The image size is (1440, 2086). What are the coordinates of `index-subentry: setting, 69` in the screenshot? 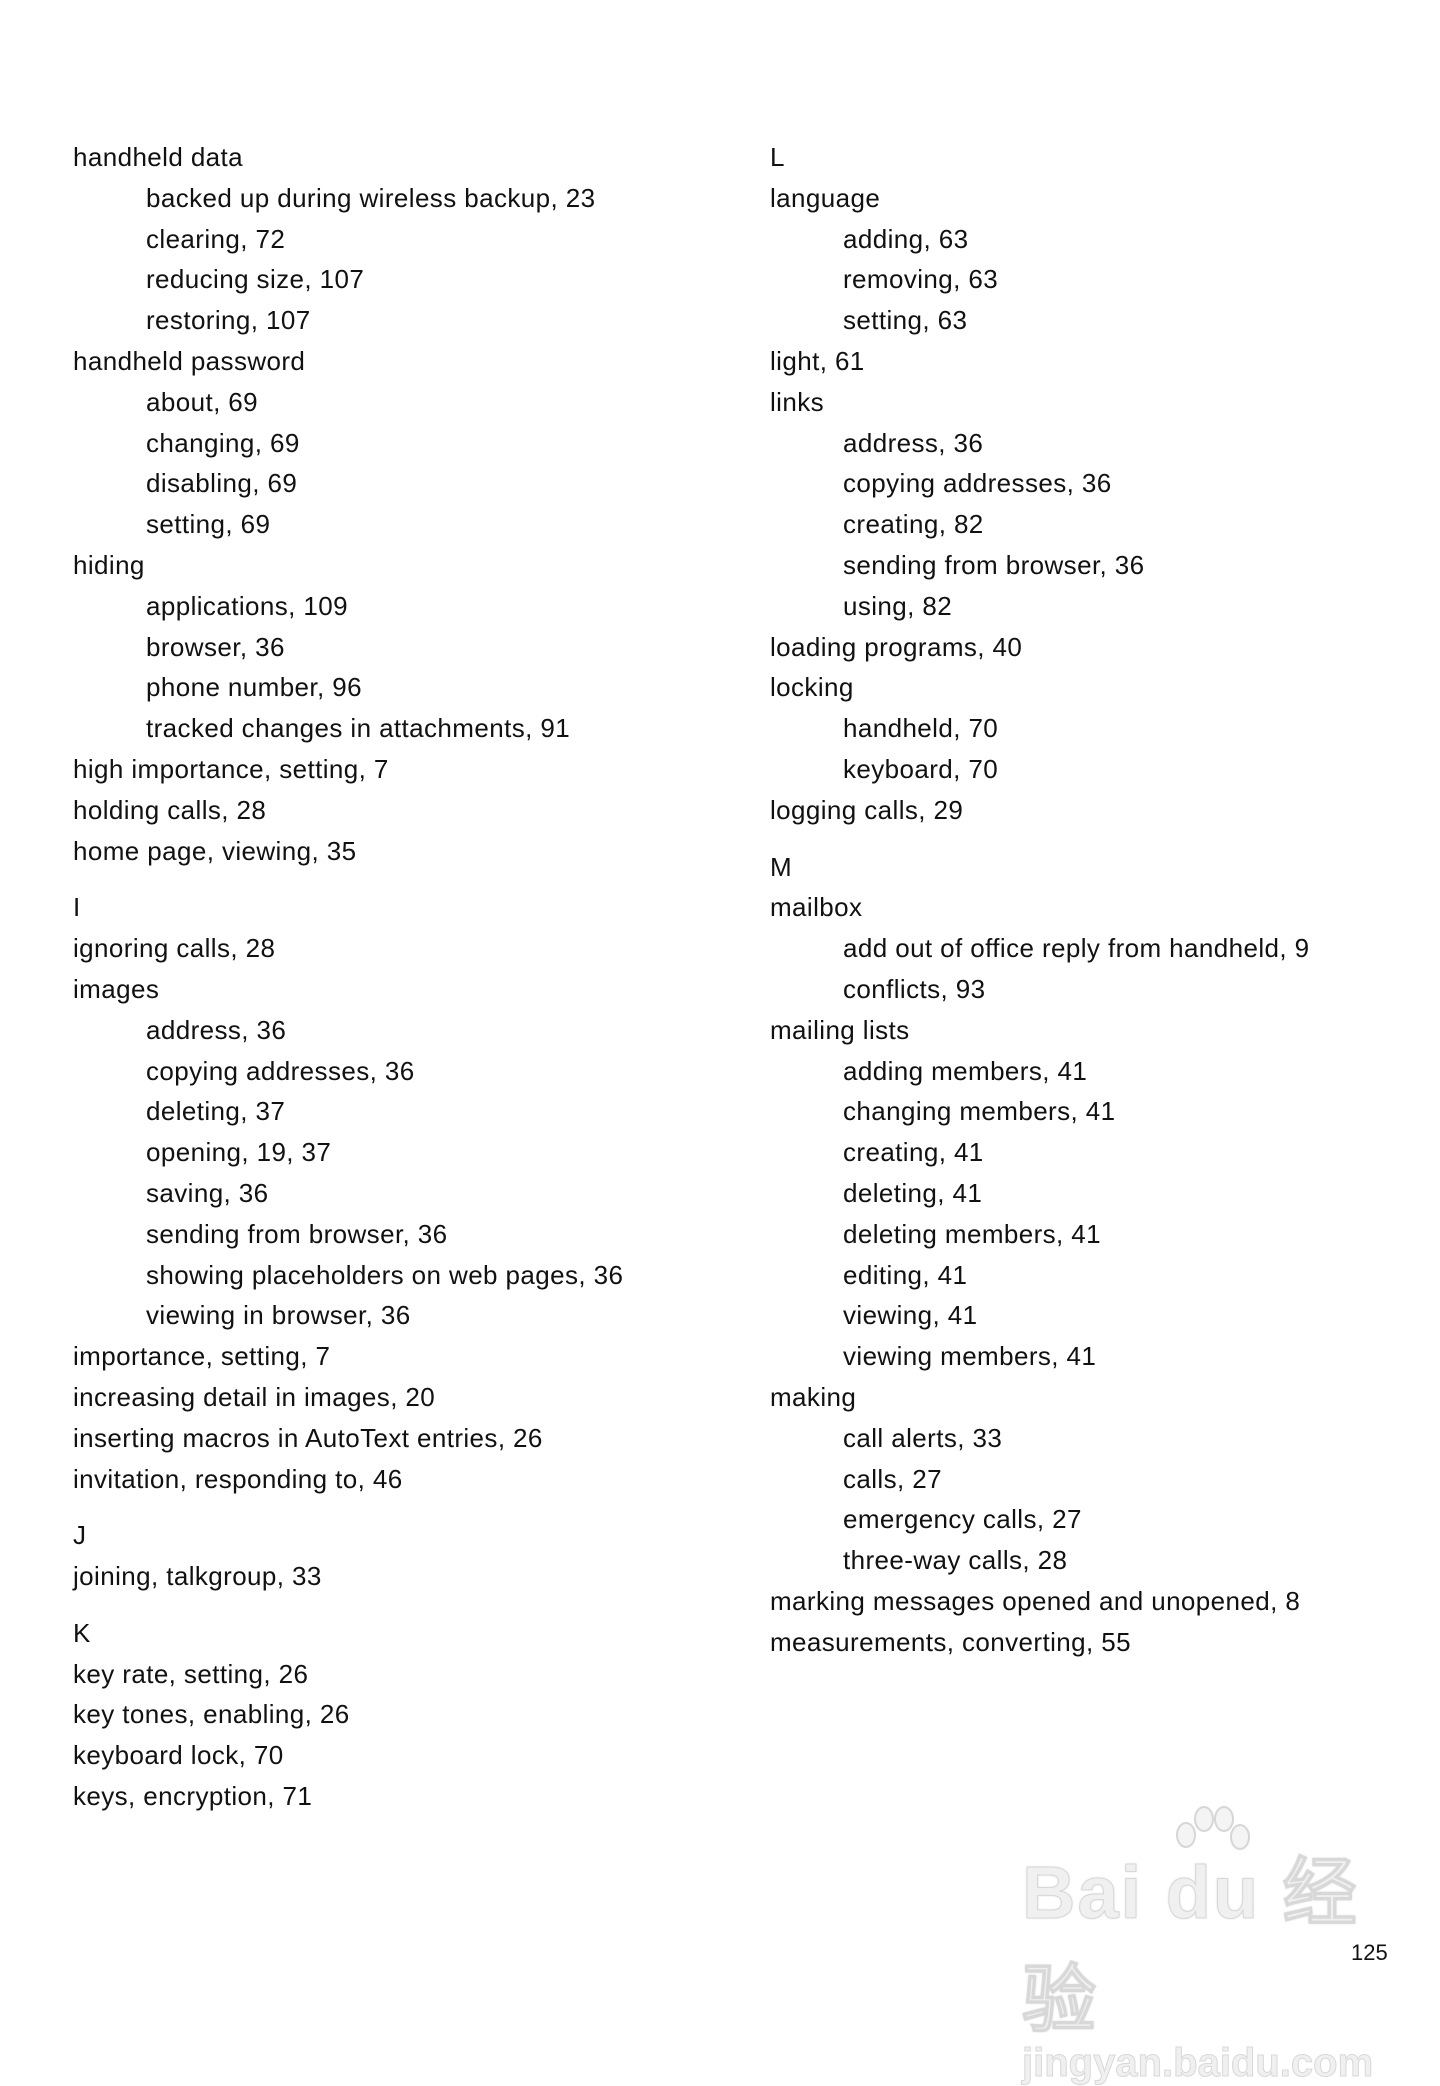 It's located at (208, 524).